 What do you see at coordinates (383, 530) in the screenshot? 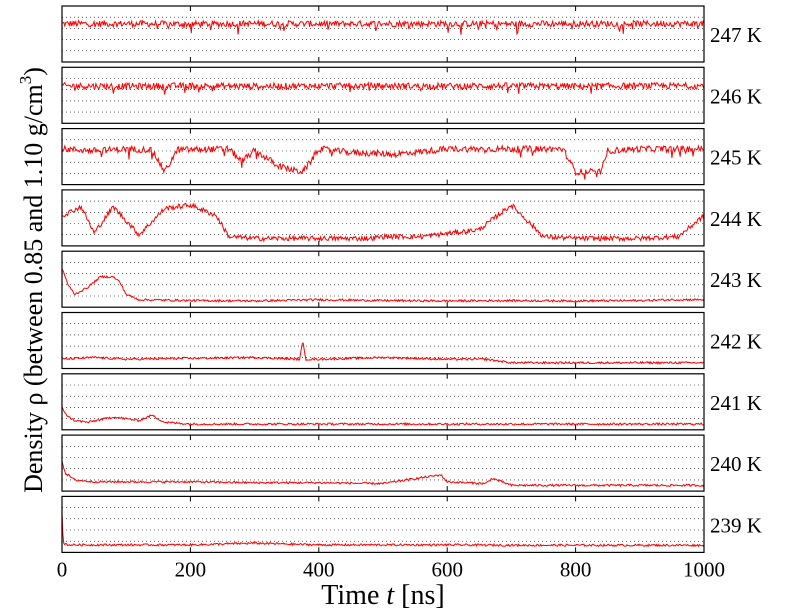
I see `series-line-239k` at bounding box center [383, 530].